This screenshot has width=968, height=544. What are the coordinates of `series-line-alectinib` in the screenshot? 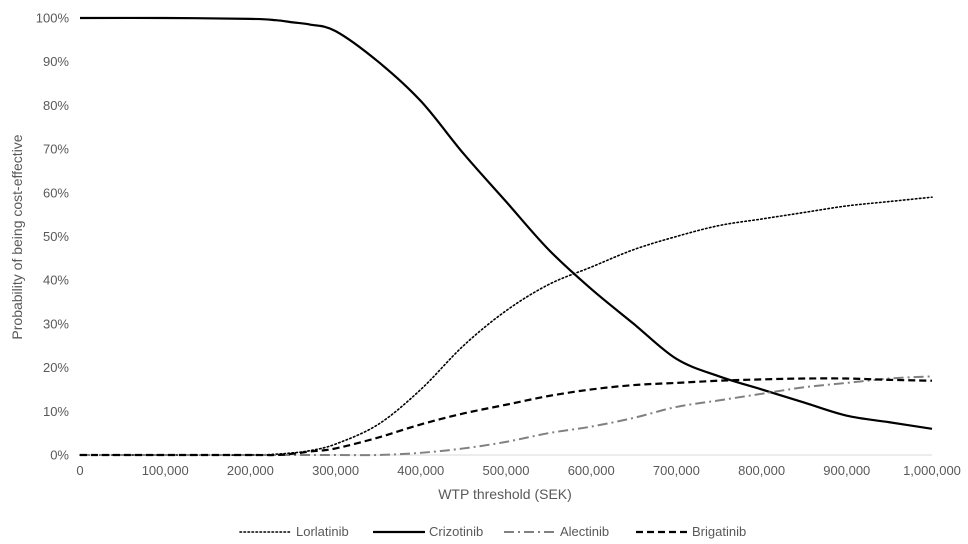 It's located at (506, 416).